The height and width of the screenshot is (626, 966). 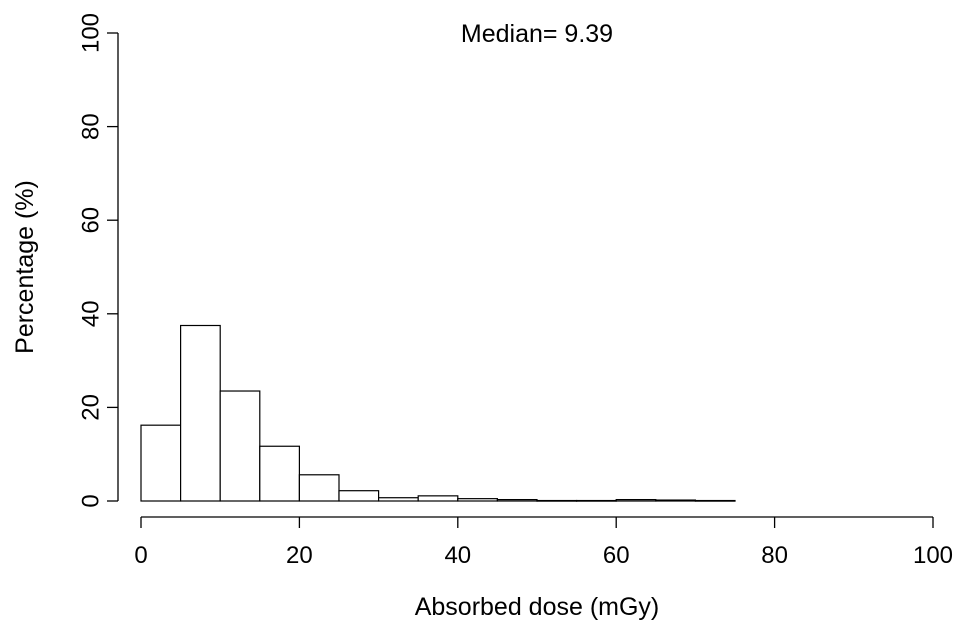 I want to click on y-tick-label: 20, so click(x=91, y=407).